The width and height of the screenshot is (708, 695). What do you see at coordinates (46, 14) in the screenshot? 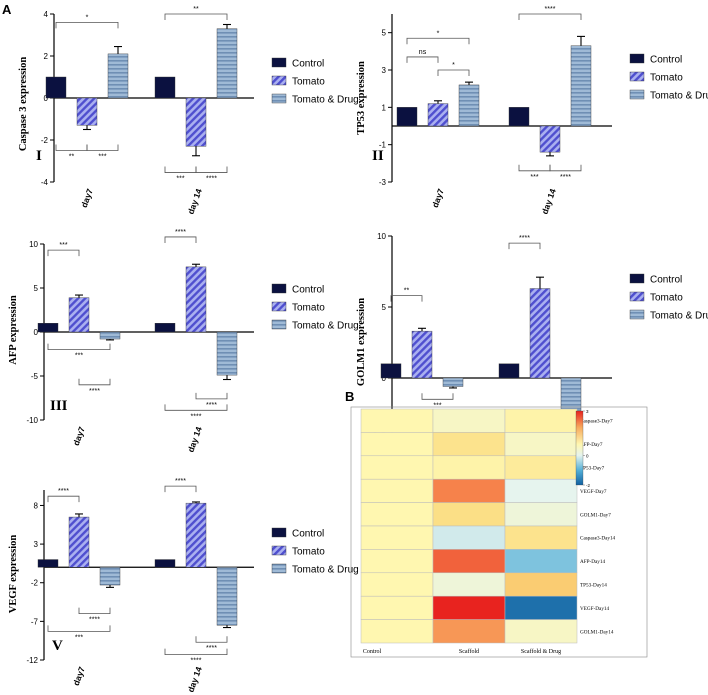
I see `y-tick-label: 4` at bounding box center [46, 14].